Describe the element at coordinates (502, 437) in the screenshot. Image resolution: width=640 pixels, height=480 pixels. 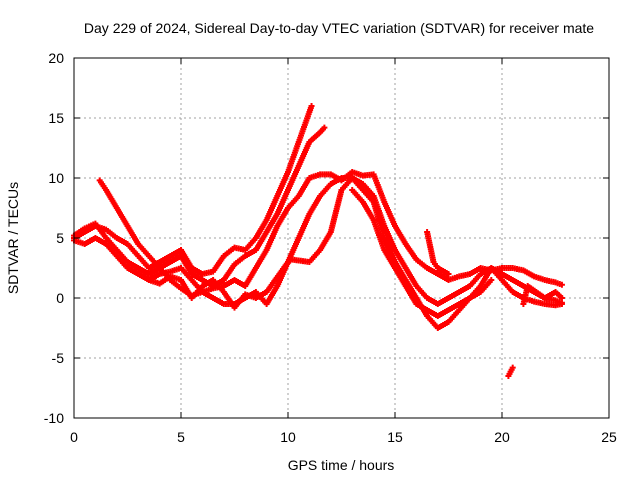
I see `x-tick-label: 20` at that location.